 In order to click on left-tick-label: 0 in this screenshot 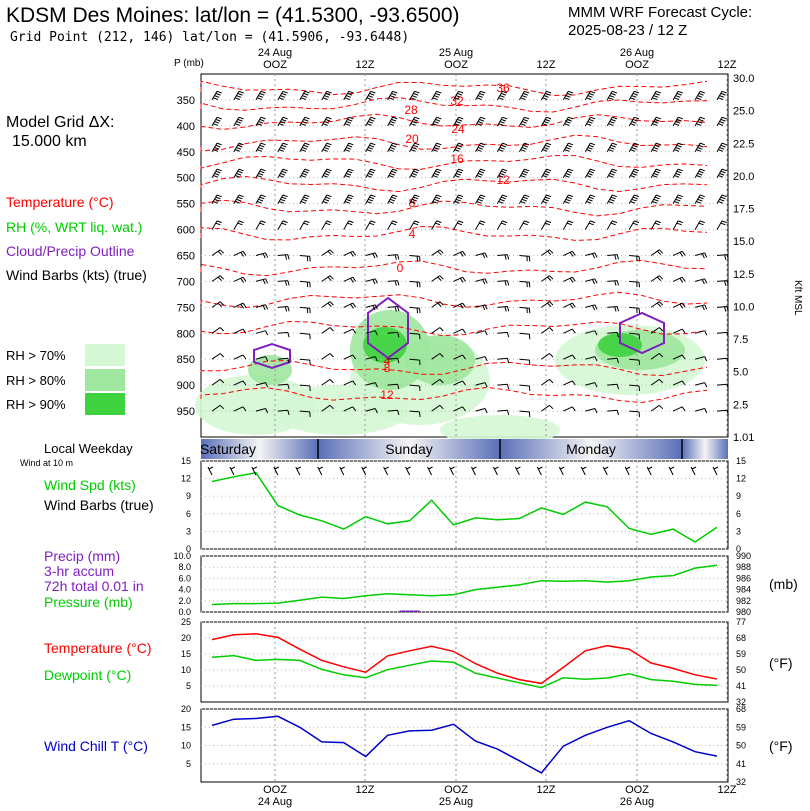, I will do `click(188, 549)`.